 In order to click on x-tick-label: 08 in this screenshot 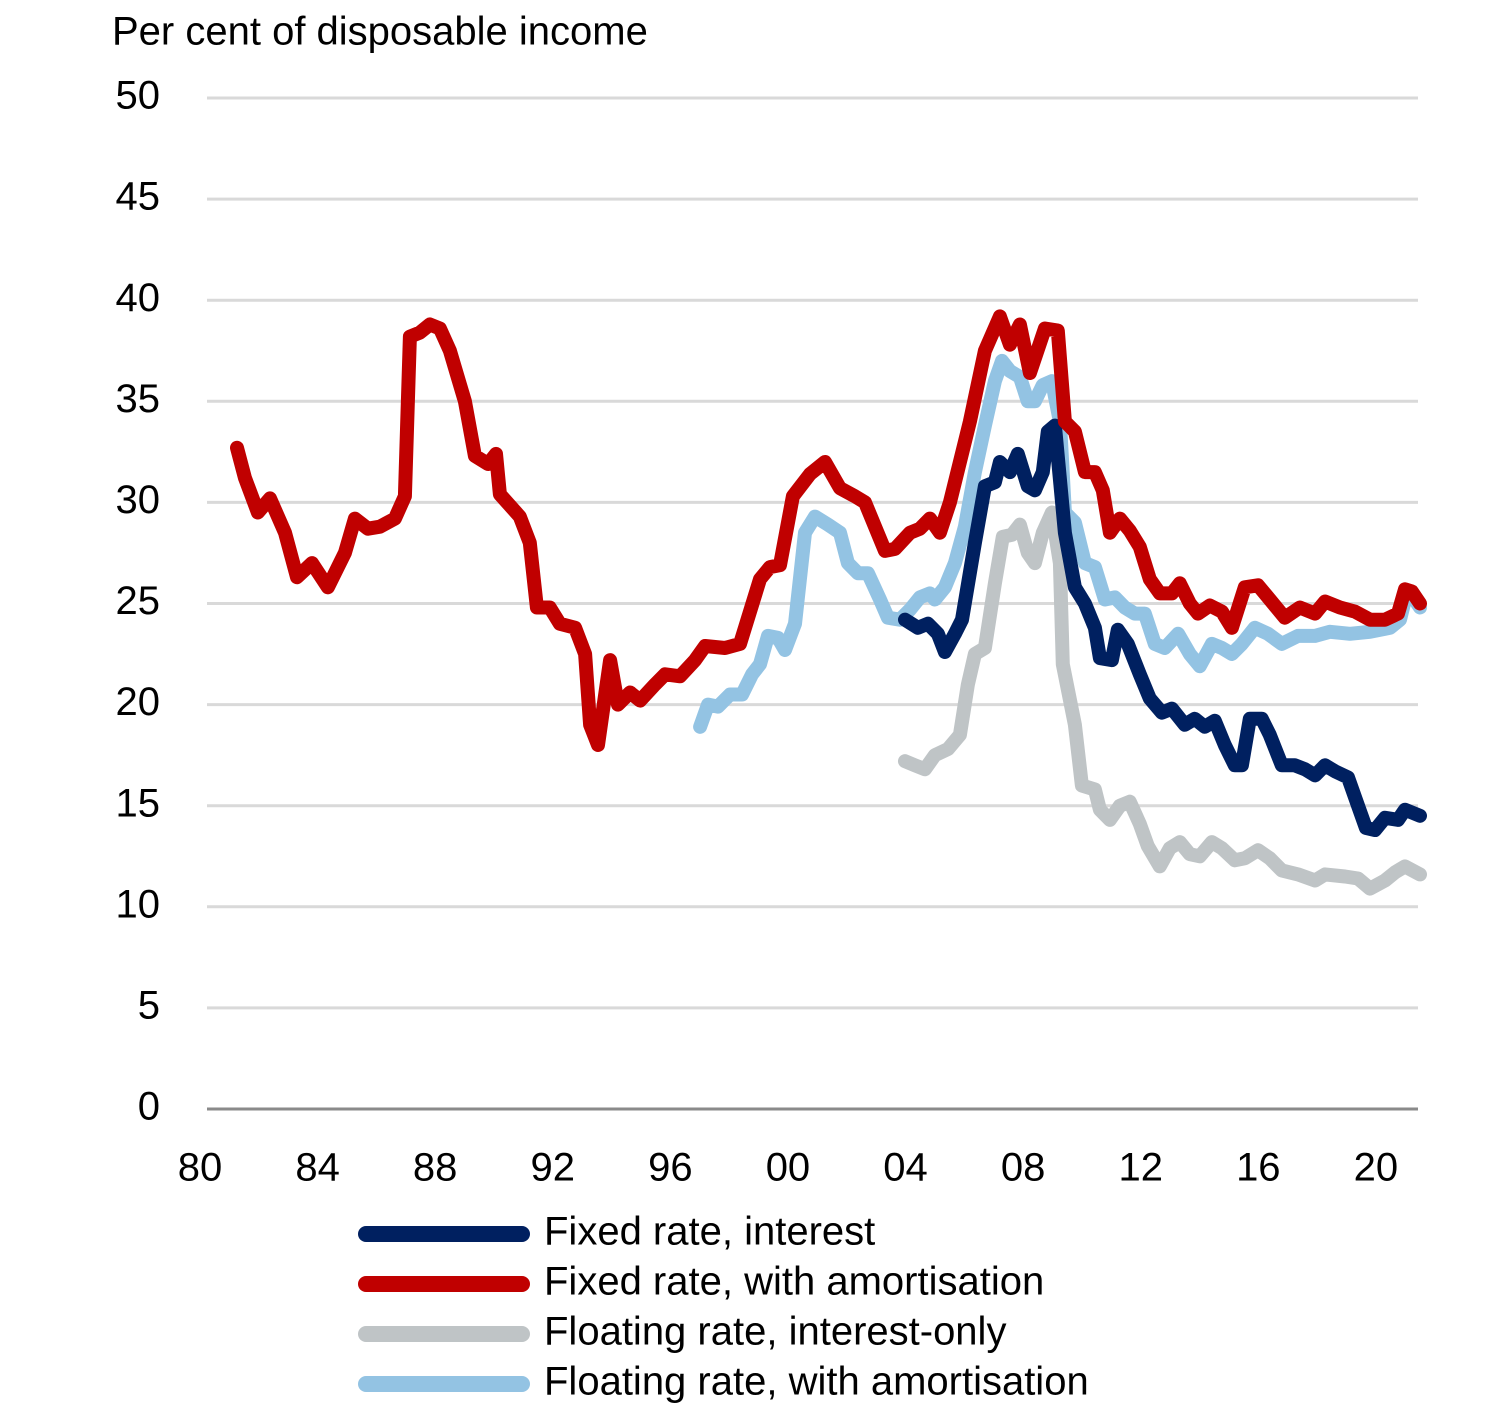, I will do `click(1023, 1168)`.